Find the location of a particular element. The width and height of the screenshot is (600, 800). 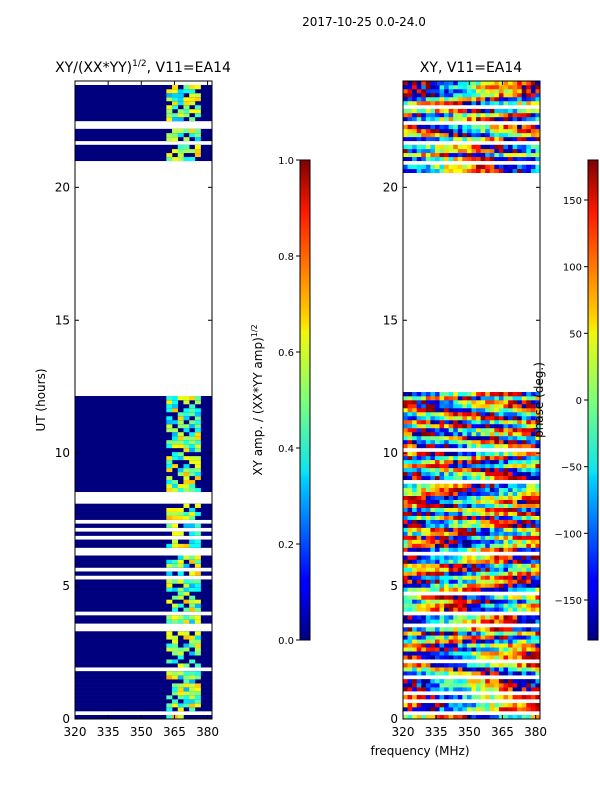

amp-xtick-label: 335 is located at coordinates (108, 732).